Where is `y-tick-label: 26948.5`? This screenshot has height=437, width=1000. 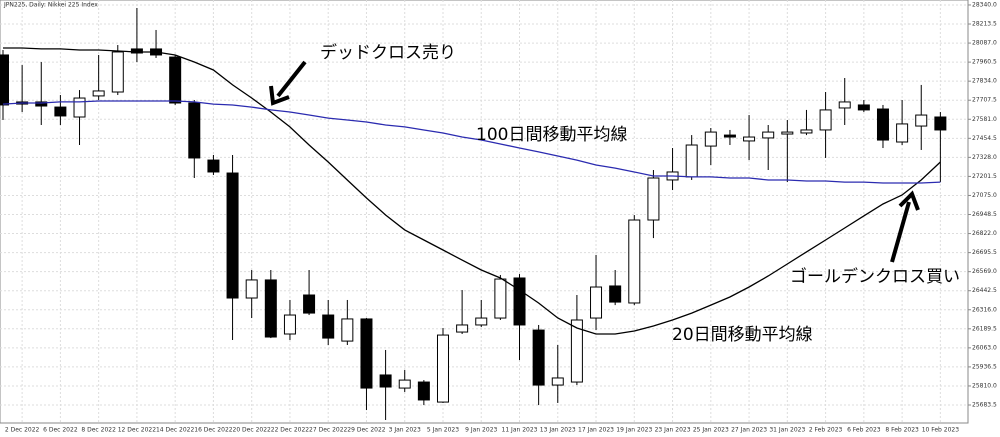 y-tick-label: 26948.5 is located at coordinates (984, 214).